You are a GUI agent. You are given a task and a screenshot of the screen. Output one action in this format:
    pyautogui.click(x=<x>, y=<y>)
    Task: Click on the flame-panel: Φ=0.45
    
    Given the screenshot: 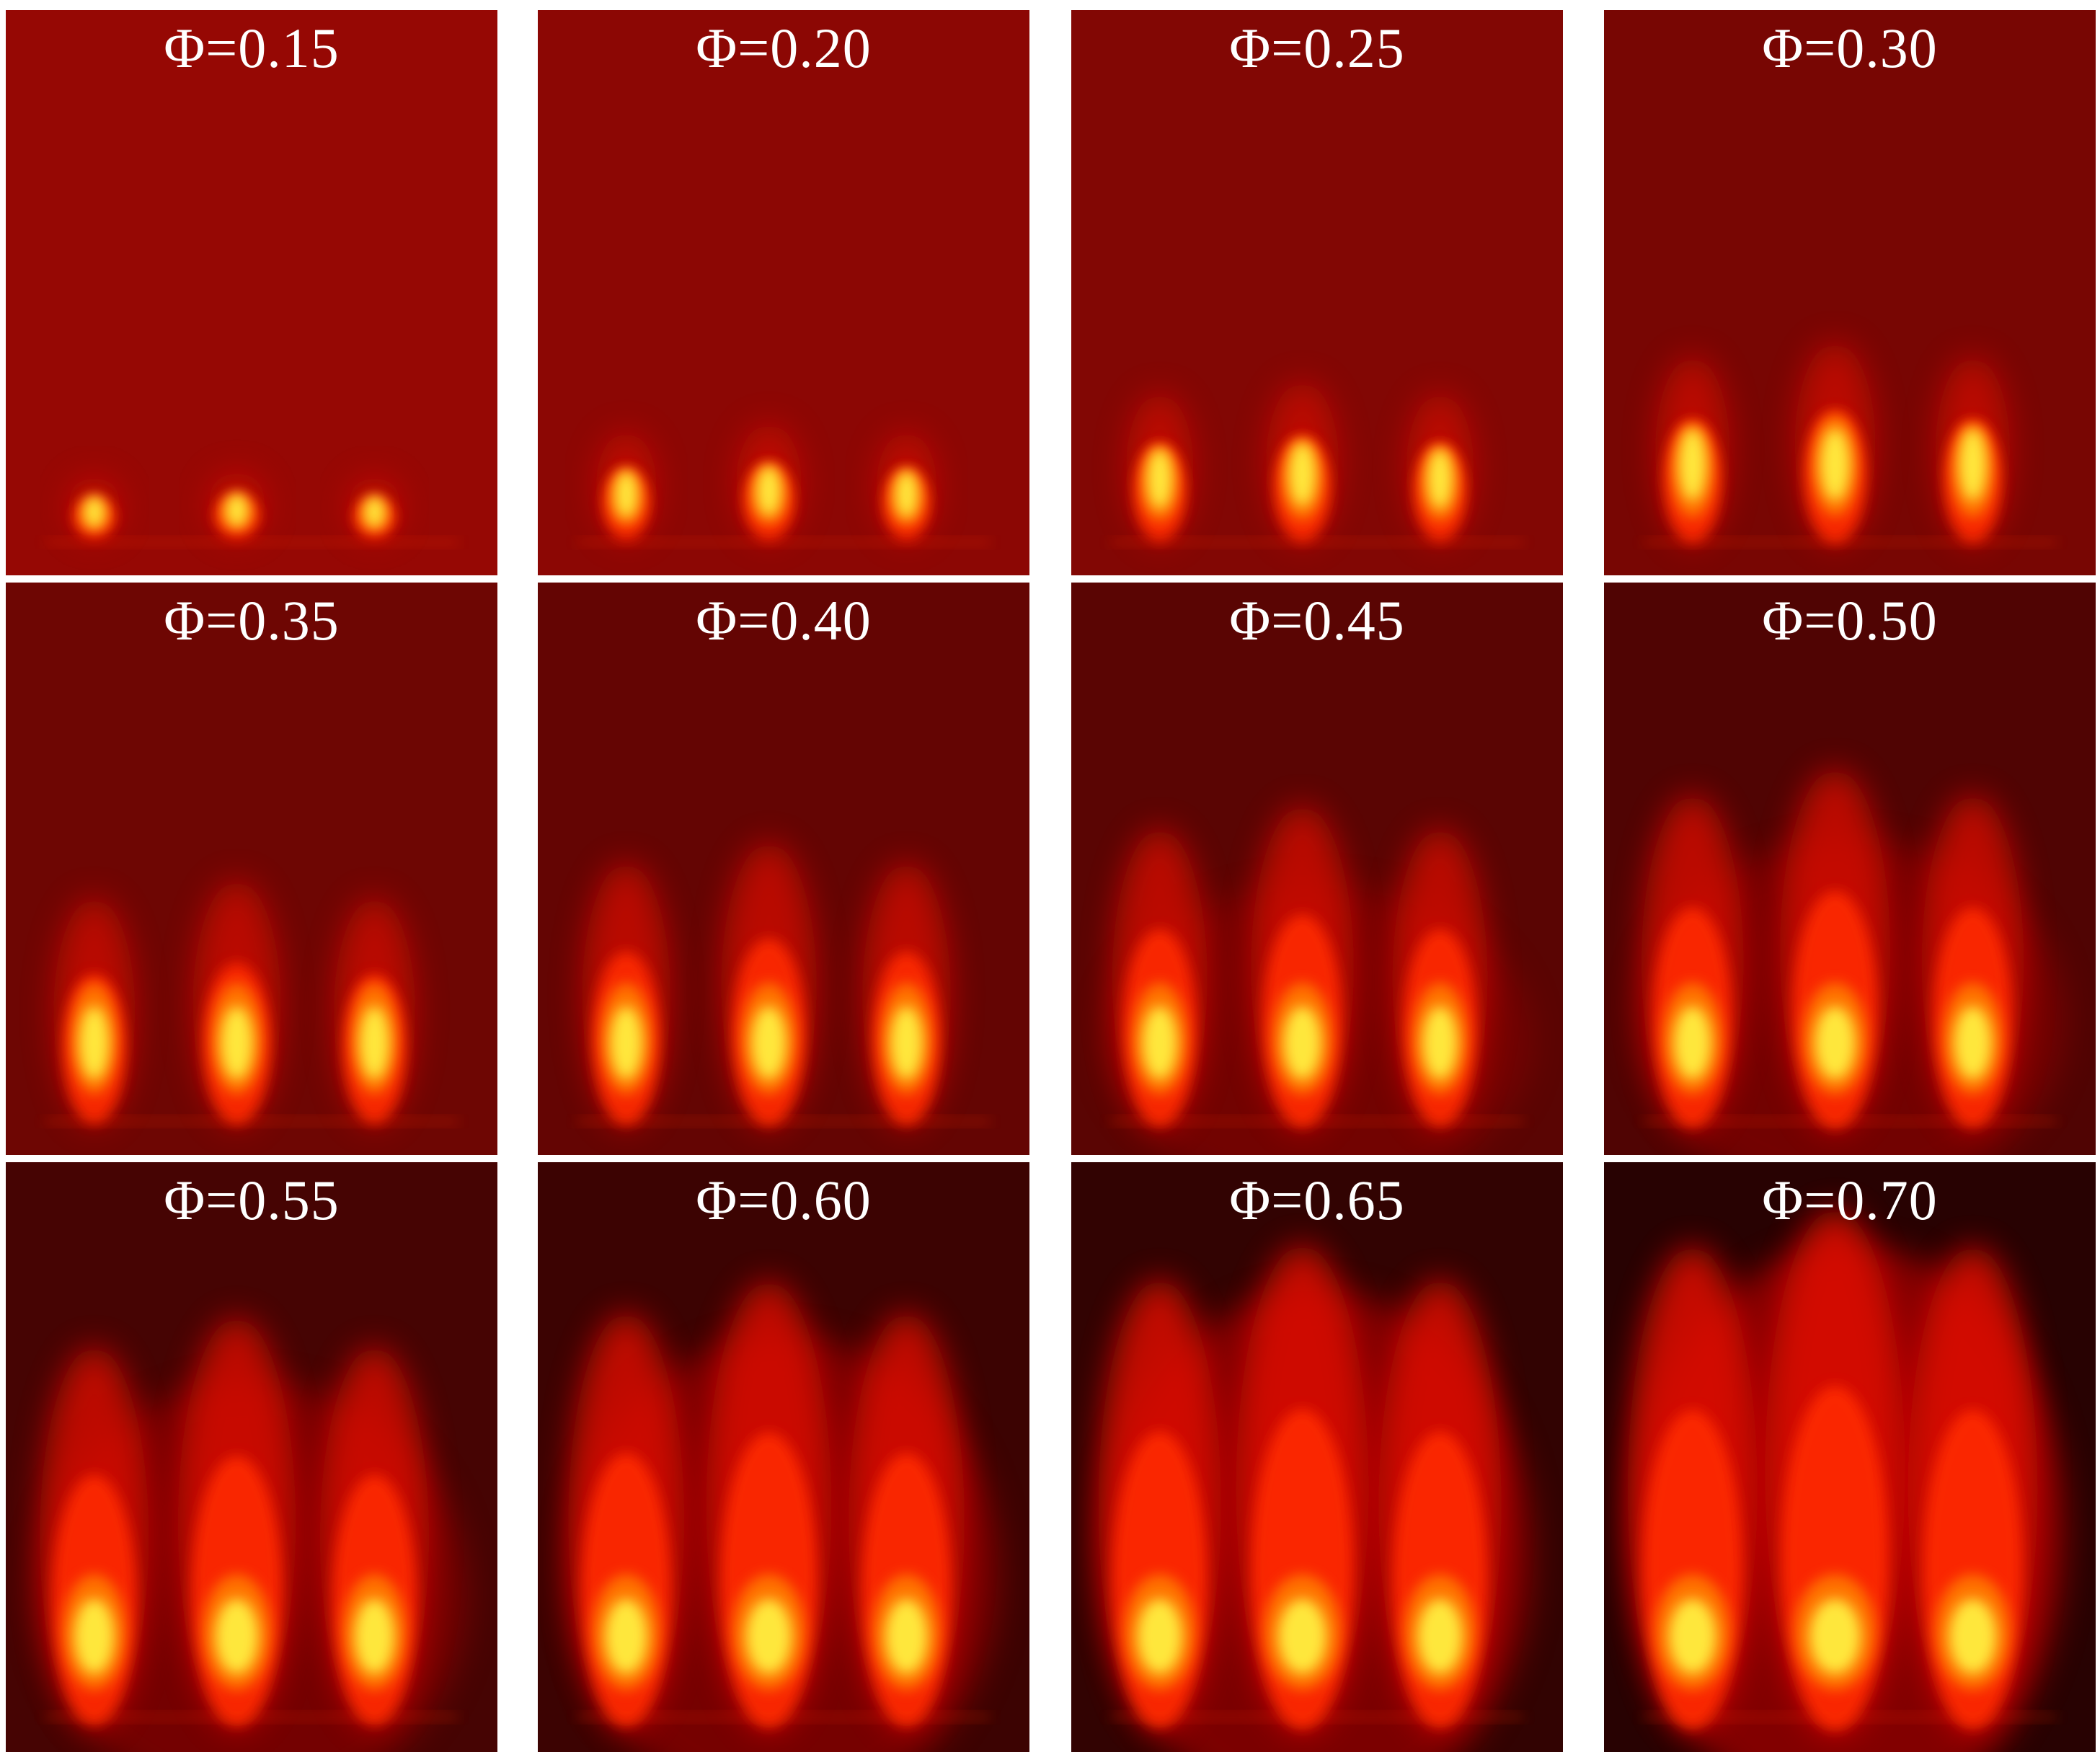 What is the action you would take?
    pyautogui.click(x=1317, y=869)
    